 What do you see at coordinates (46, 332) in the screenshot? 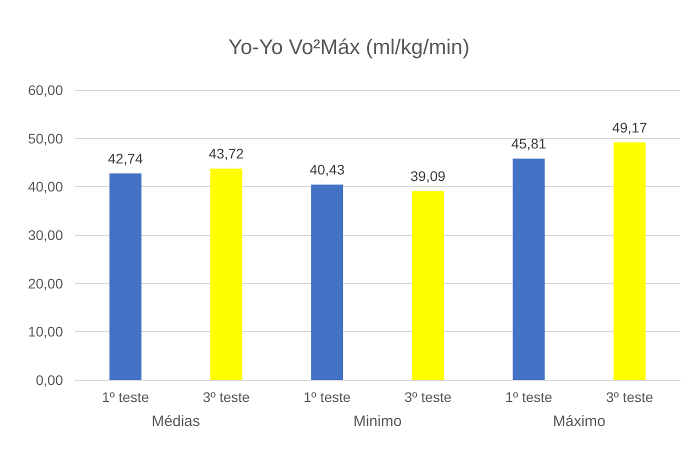
I see `y-tick-label: 10,00` at bounding box center [46, 332].